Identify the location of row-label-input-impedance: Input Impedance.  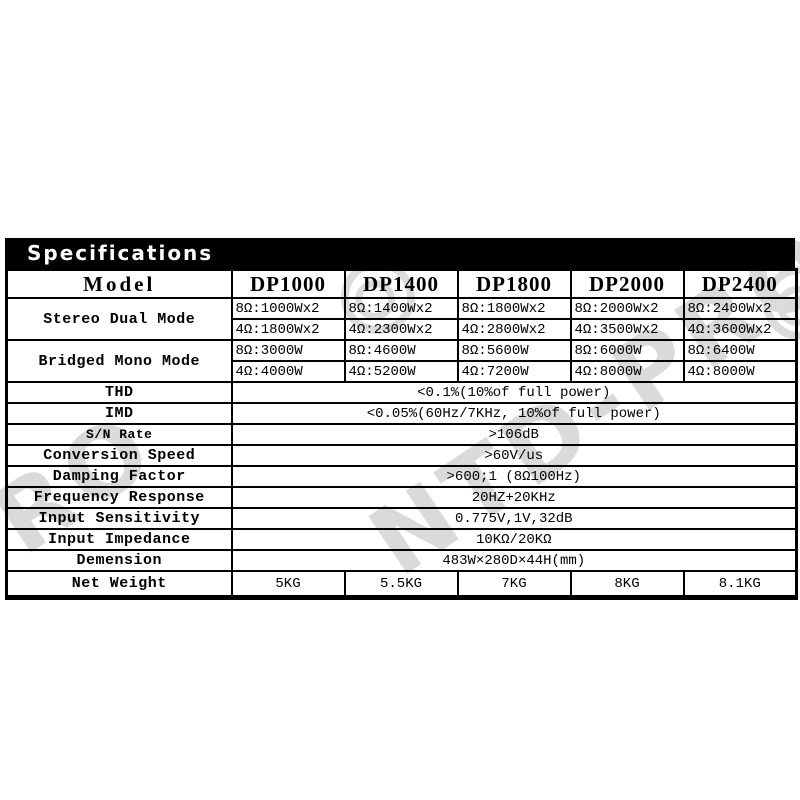
(119, 539).